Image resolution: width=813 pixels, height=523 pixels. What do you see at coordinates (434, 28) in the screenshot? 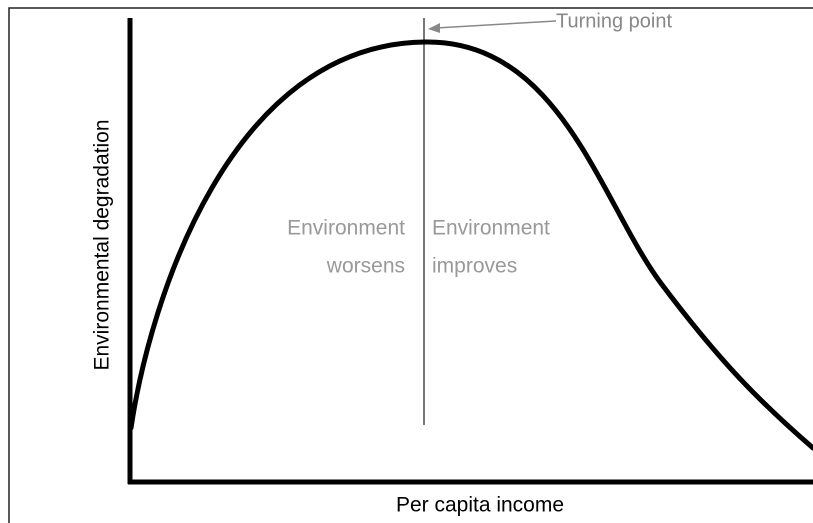
I see `pointer-arrow` at bounding box center [434, 28].